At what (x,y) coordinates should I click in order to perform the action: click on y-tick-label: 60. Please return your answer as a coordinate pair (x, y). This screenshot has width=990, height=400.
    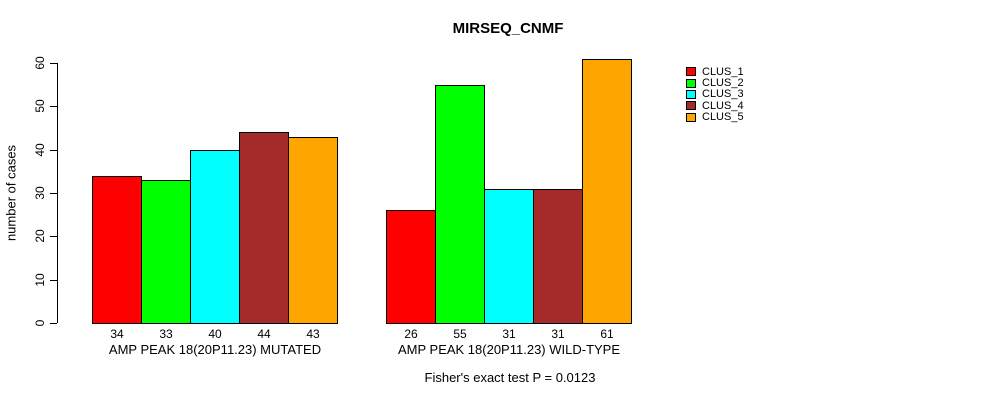
    Looking at the image, I should click on (40, 63).